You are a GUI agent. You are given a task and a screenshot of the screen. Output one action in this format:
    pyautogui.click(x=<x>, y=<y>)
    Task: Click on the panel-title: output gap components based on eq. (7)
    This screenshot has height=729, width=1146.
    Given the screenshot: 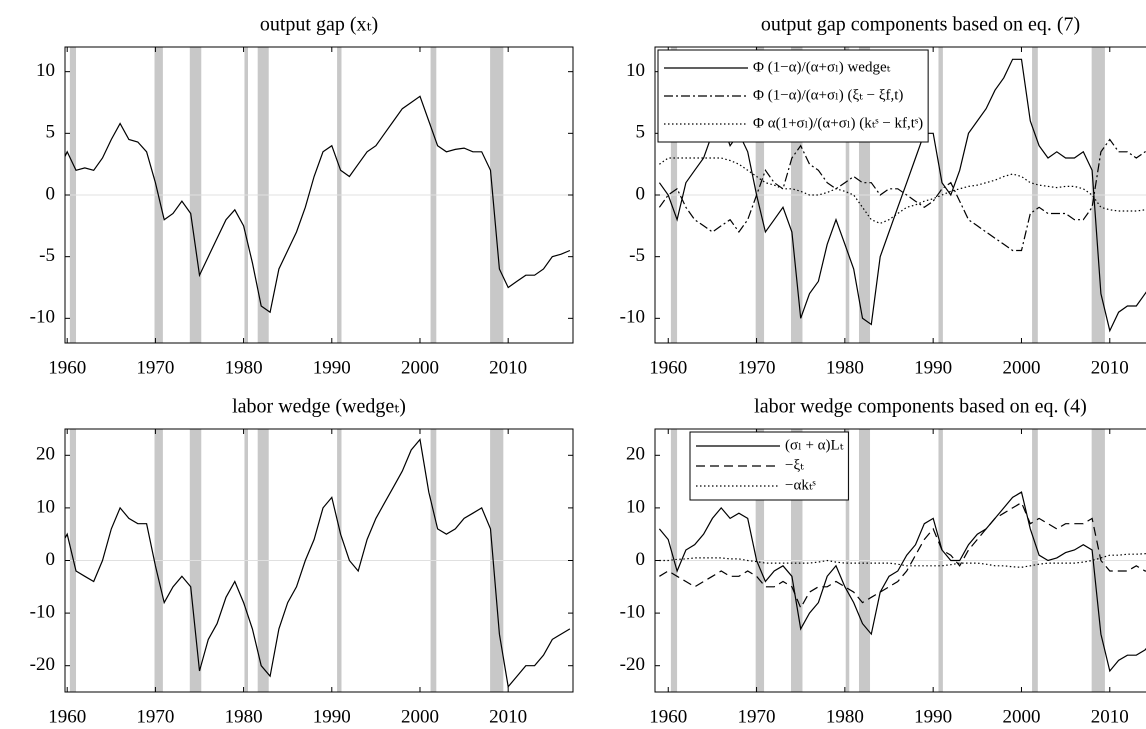 What is the action you would take?
    pyautogui.click(x=920, y=25)
    